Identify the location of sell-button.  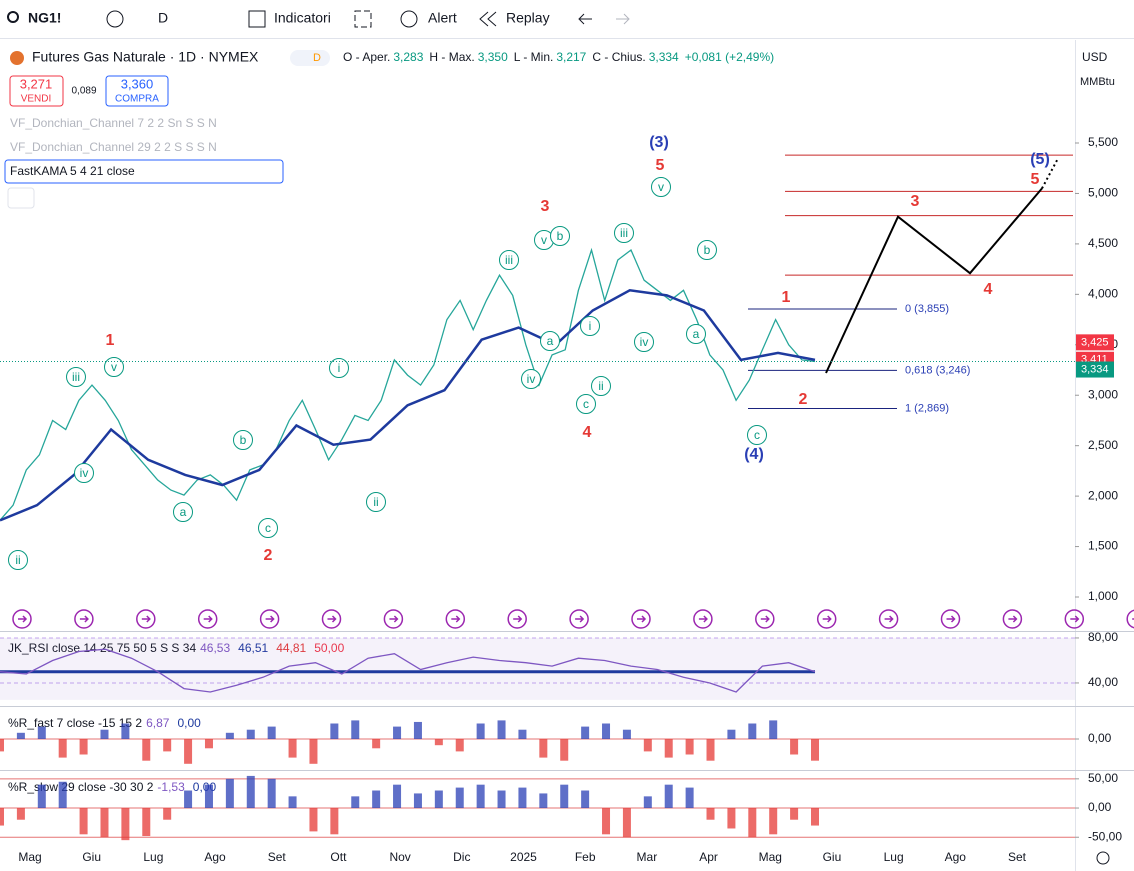
(36, 91).